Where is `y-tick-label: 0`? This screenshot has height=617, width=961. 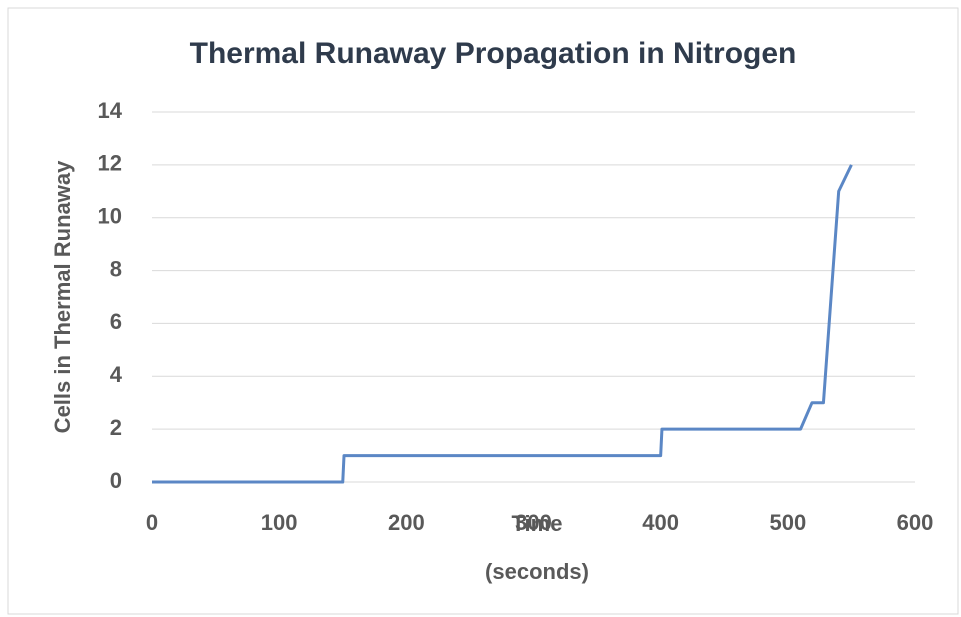
y-tick-label: 0 is located at coordinates (116, 480).